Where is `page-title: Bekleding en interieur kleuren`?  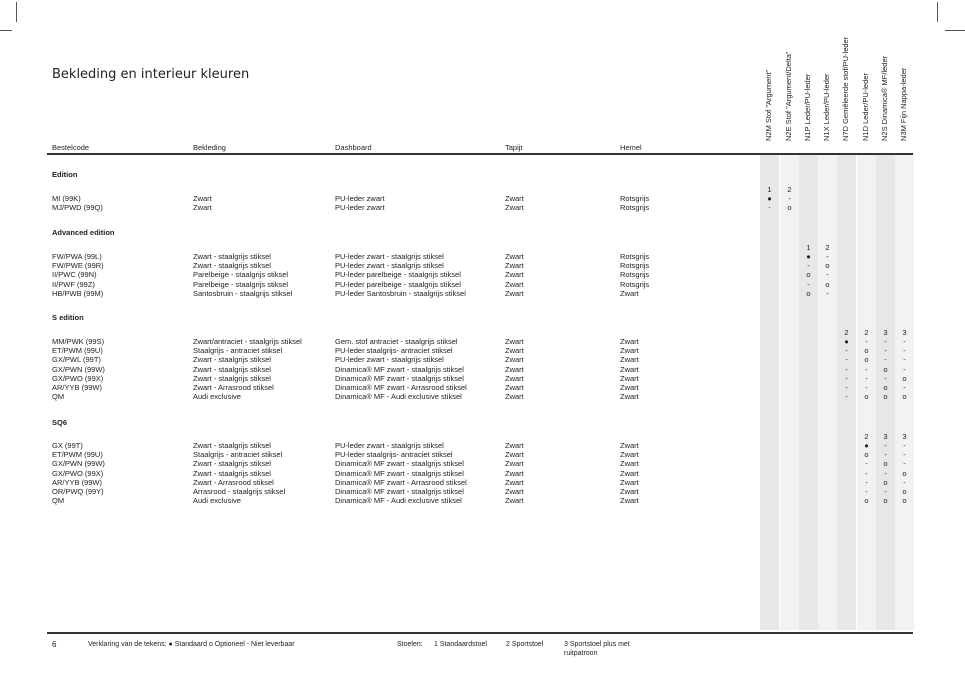
page-title: Bekleding en interieur kleuren is located at coordinates (151, 74).